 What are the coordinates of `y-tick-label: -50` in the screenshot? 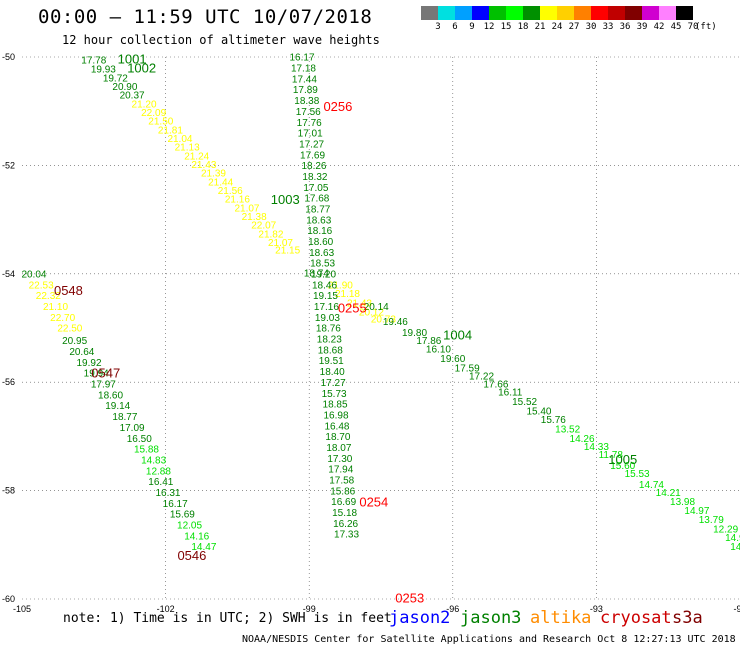 It's located at (8, 57).